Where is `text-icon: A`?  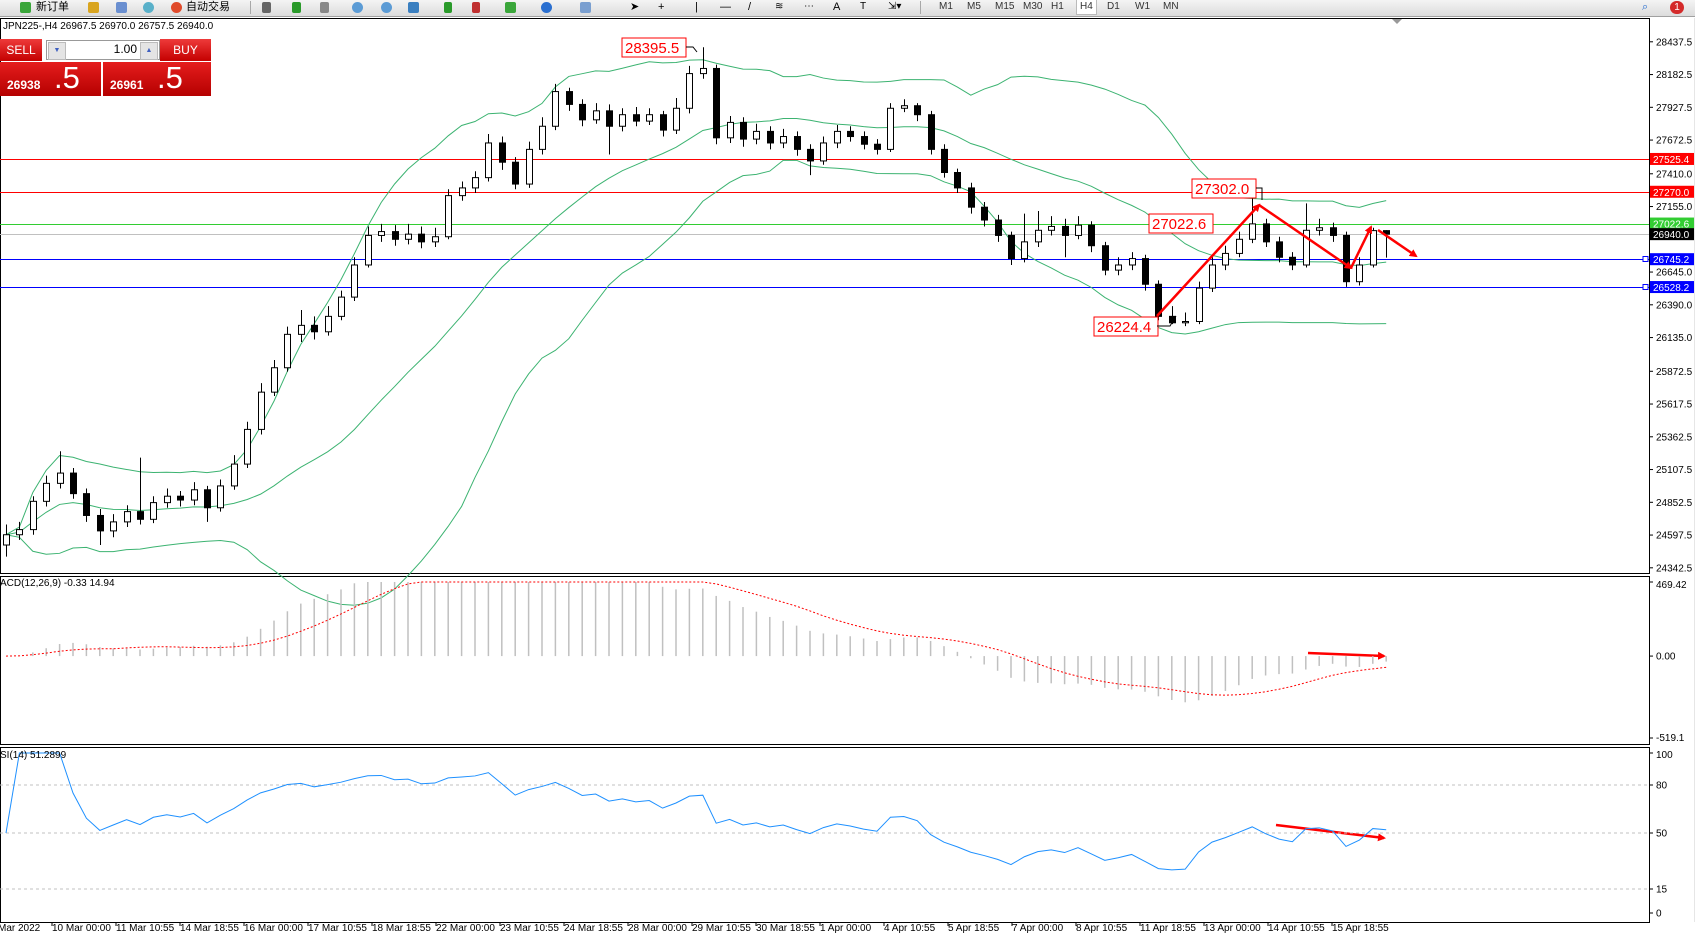
text-icon: A is located at coordinates (837, 7).